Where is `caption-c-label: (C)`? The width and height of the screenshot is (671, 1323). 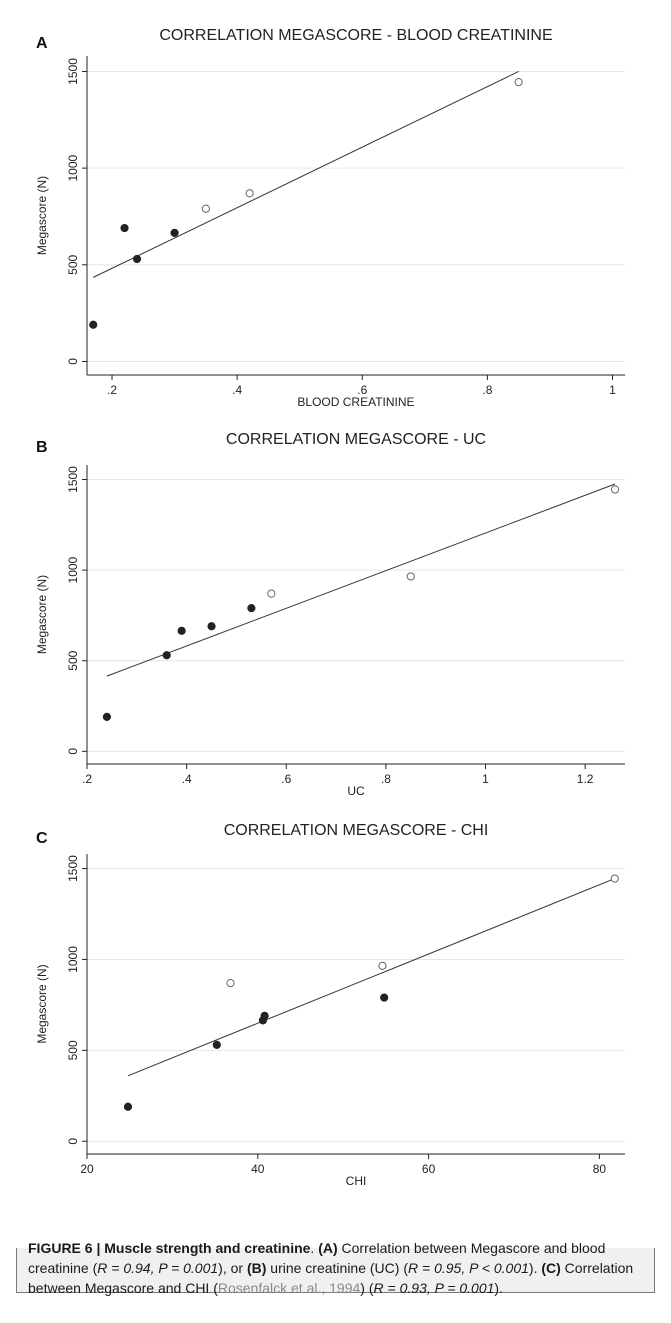 caption-c-label: (C) is located at coordinates (551, 1268).